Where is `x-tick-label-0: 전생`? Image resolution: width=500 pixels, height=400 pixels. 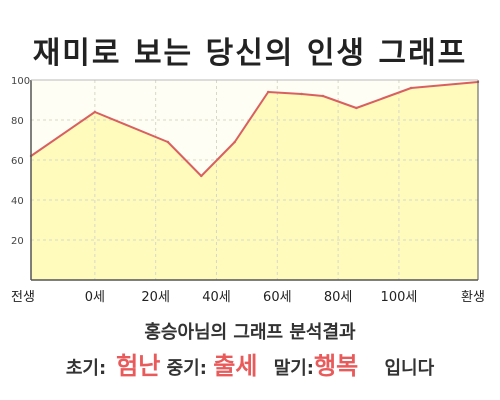
x-tick-label-0: 전생 is located at coordinates (23, 297).